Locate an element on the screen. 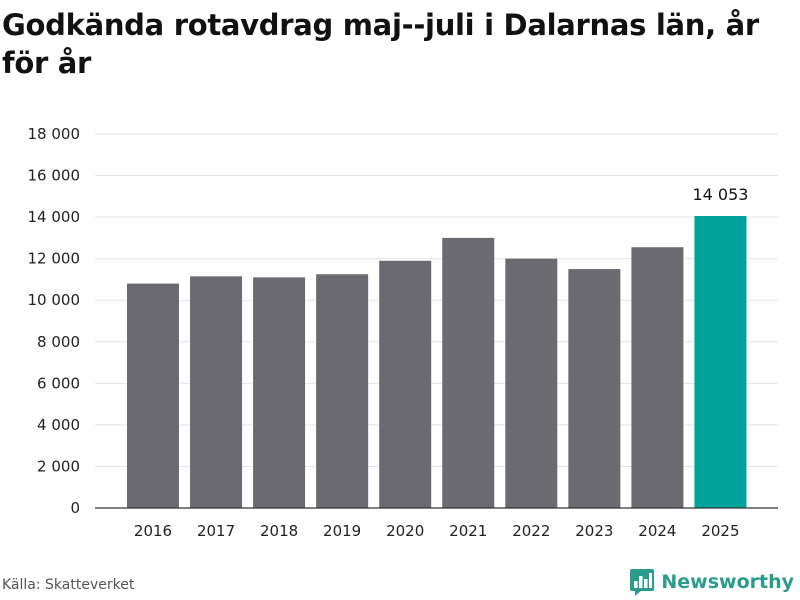 The image size is (800, 600). x-tick-label: 2016 is located at coordinates (153, 531).